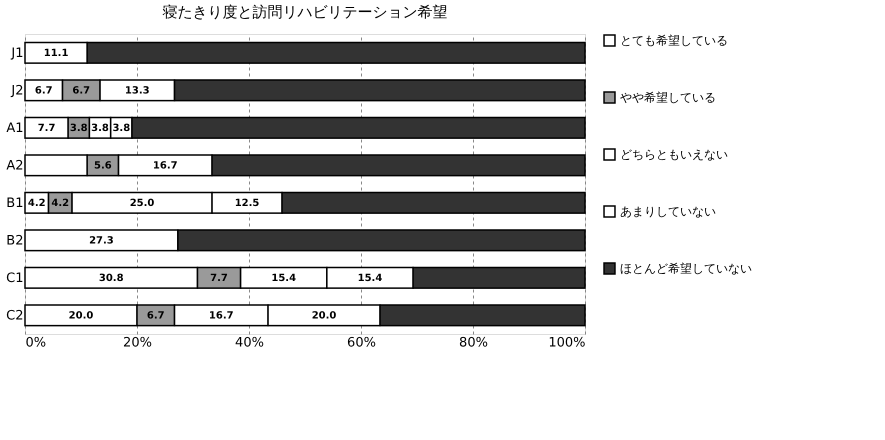  Describe the element at coordinates (15, 316) in the screenshot. I see `y-tick-label: C2` at that location.